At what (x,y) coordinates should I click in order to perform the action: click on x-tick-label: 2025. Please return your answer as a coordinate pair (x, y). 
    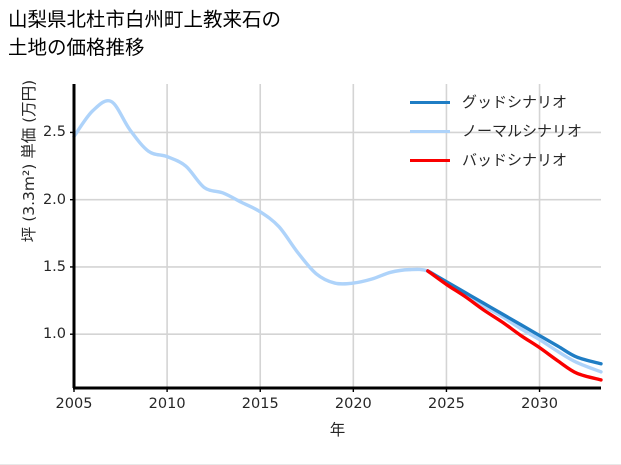
    Looking at the image, I should click on (446, 404).